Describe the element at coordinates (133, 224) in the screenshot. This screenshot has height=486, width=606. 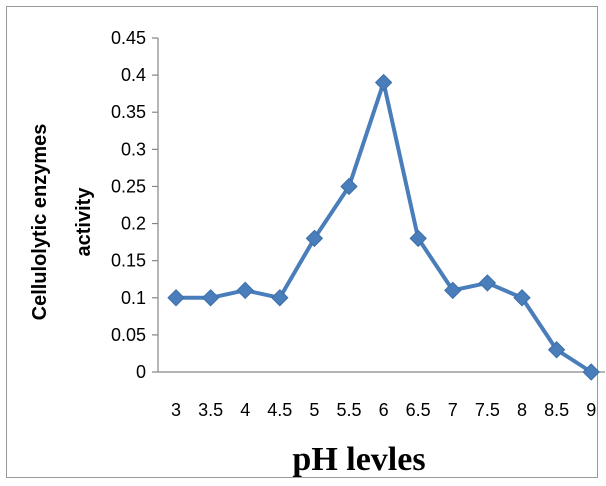
I see `y-tick-label: 0.2` at that location.